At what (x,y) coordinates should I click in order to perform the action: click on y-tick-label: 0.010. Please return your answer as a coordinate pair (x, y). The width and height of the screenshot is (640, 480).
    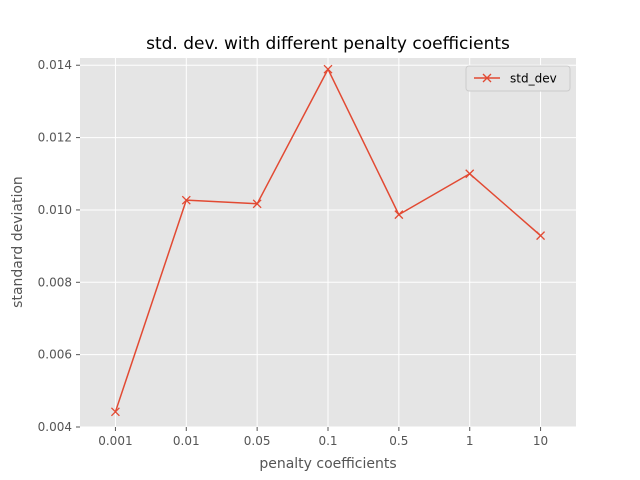
    Looking at the image, I should click on (55, 210).